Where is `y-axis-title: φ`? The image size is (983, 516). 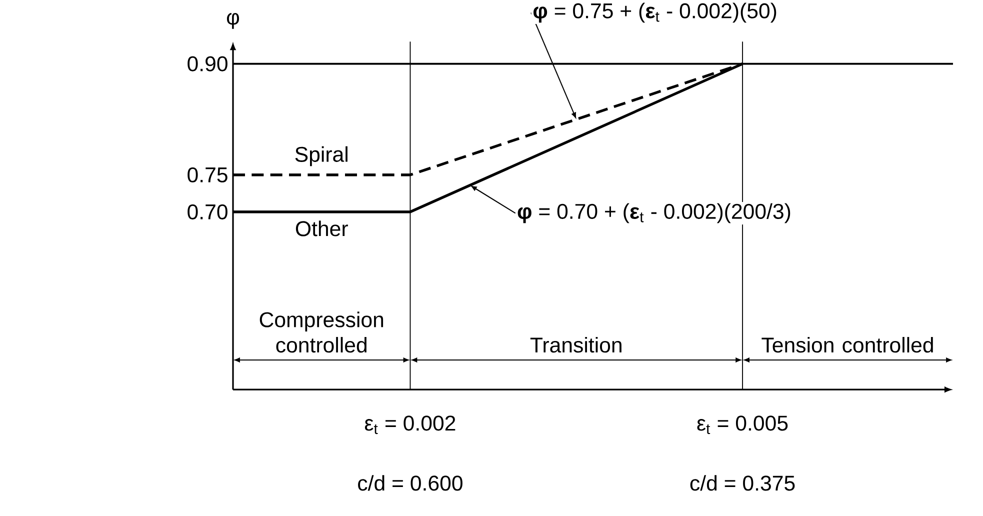 y-axis-title: φ is located at coordinates (233, 20).